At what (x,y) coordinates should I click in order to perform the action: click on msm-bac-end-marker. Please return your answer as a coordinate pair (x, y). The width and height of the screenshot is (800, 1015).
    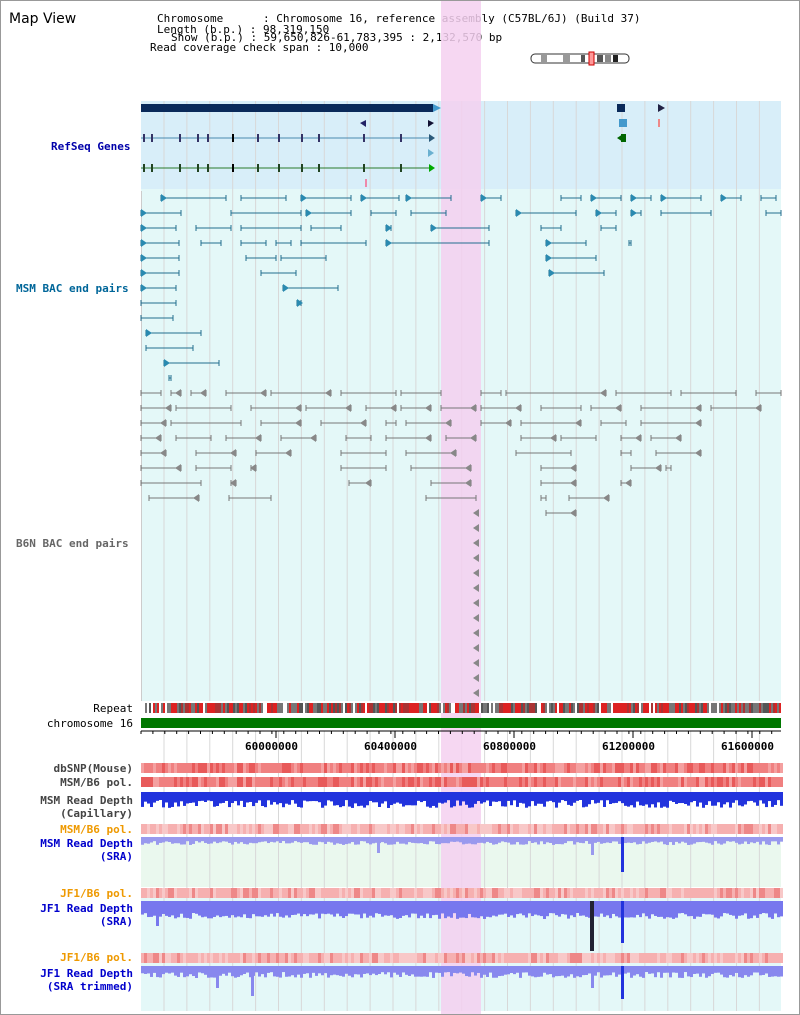
    Looking at the image, I should click on (634, 198).